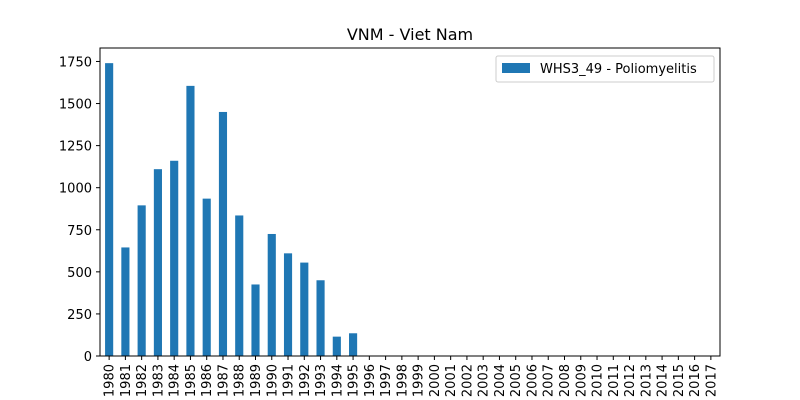  Describe the element at coordinates (175, 380) in the screenshot. I see `x-tick-label: 1984` at that location.